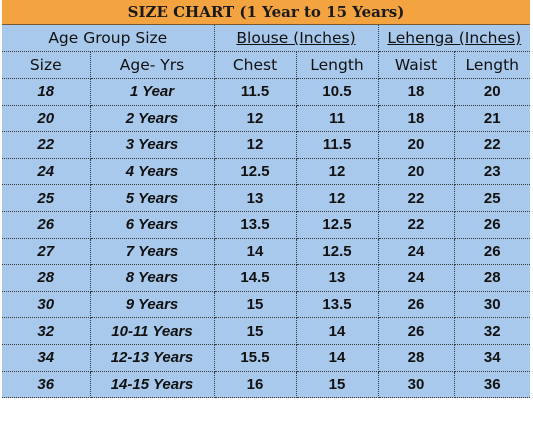 The height and width of the screenshot is (426, 533). What do you see at coordinates (152, 198) in the screenshot?
I see `age-cell: 5 Years` at bounding box center [152, 198].